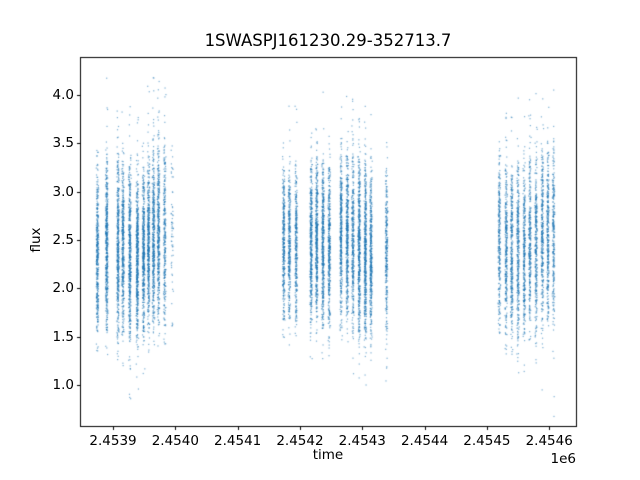  Describe the element at coordinates (549, 441) in the screenshot. I see `x-tick-label: 2.4546` at that location.